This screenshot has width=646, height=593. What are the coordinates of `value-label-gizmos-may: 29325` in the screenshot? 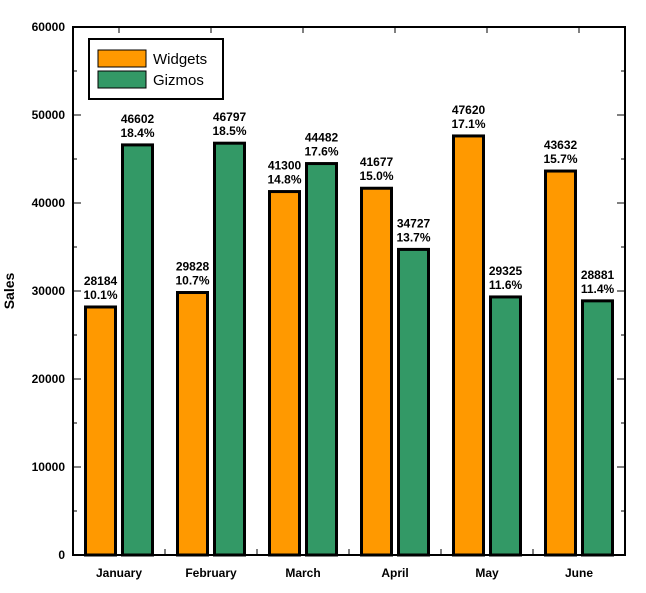 It's located at (506, 271).